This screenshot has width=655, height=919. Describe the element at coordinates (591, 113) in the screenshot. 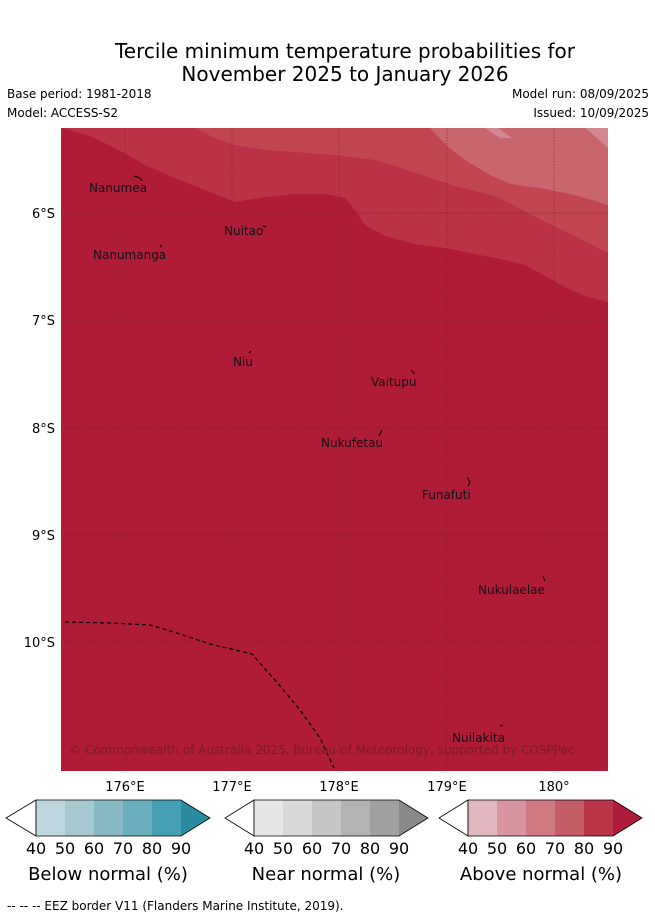

I see `issued-label: Issued: 10/09/2025` at that location.